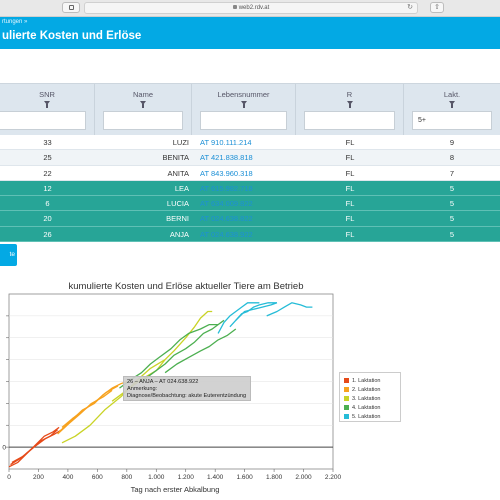 The image size is (500, 500). What do you see at coordinates (47, 142) in the screenshot?
I see `cell-snr: 33` at bounding box center [47, 142].